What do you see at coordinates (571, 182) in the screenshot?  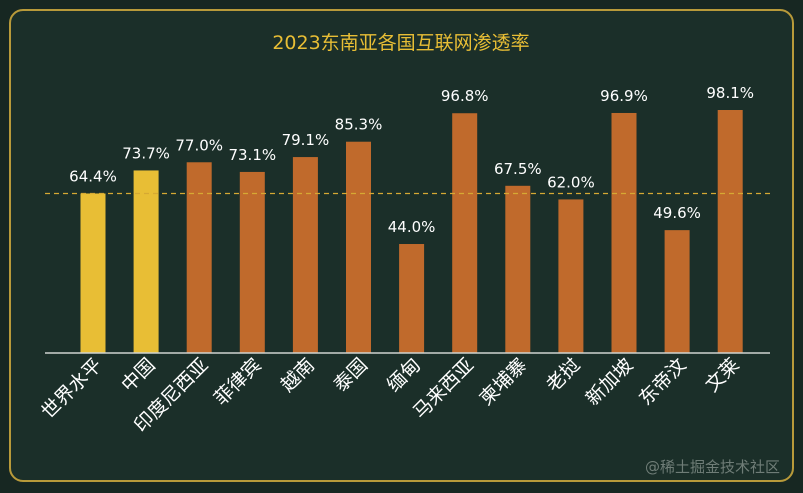 I see `data-label-9: 62.0%` at bounding box center [571, 182].